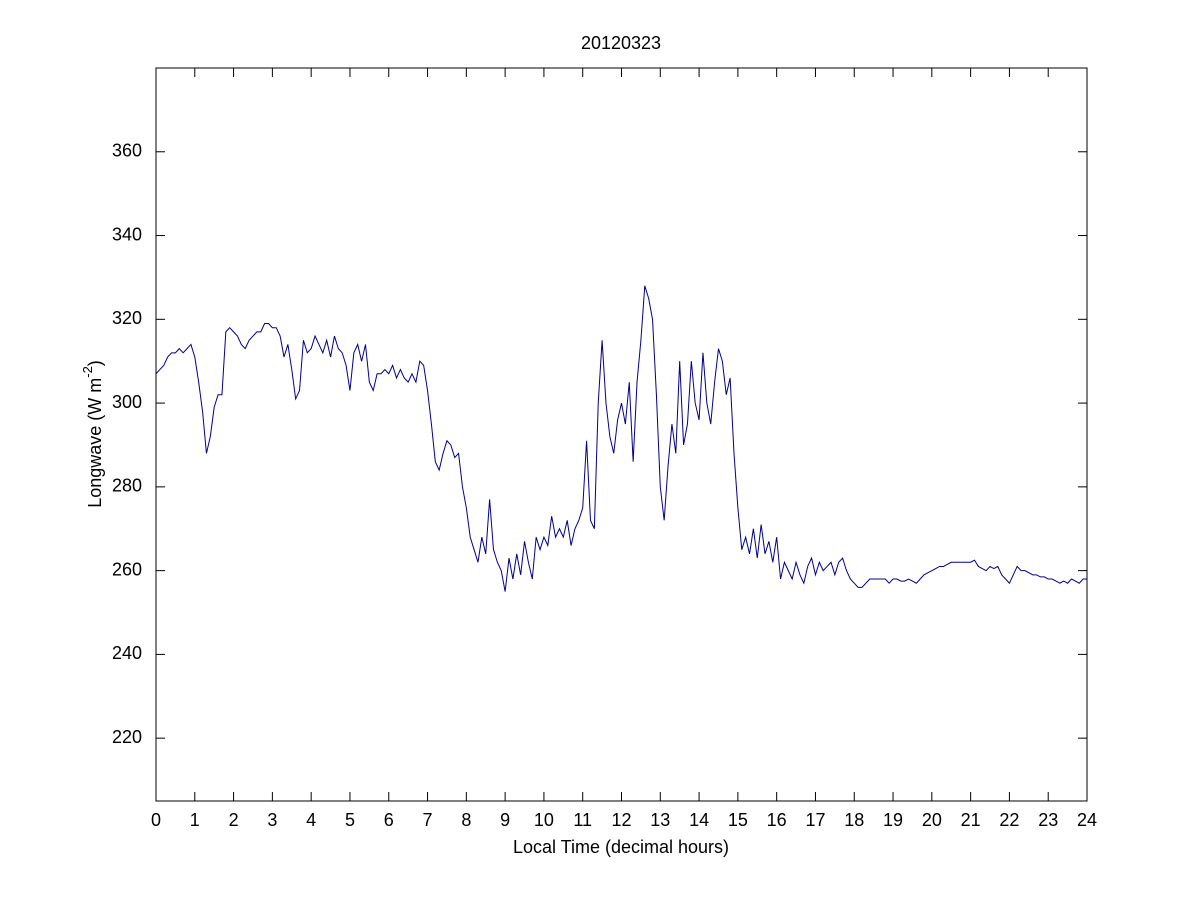  What do you see at coordinates (621, 43) in the screenshot?
I see `chart-title: 20120323` at bounding box center [621, 43].